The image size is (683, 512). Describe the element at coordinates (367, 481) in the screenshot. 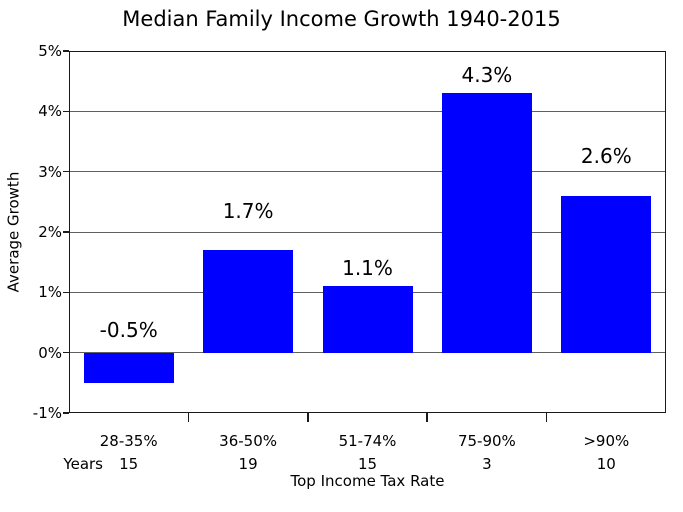

I see `x-axis-title: Top Income Tax Rate` at that location.